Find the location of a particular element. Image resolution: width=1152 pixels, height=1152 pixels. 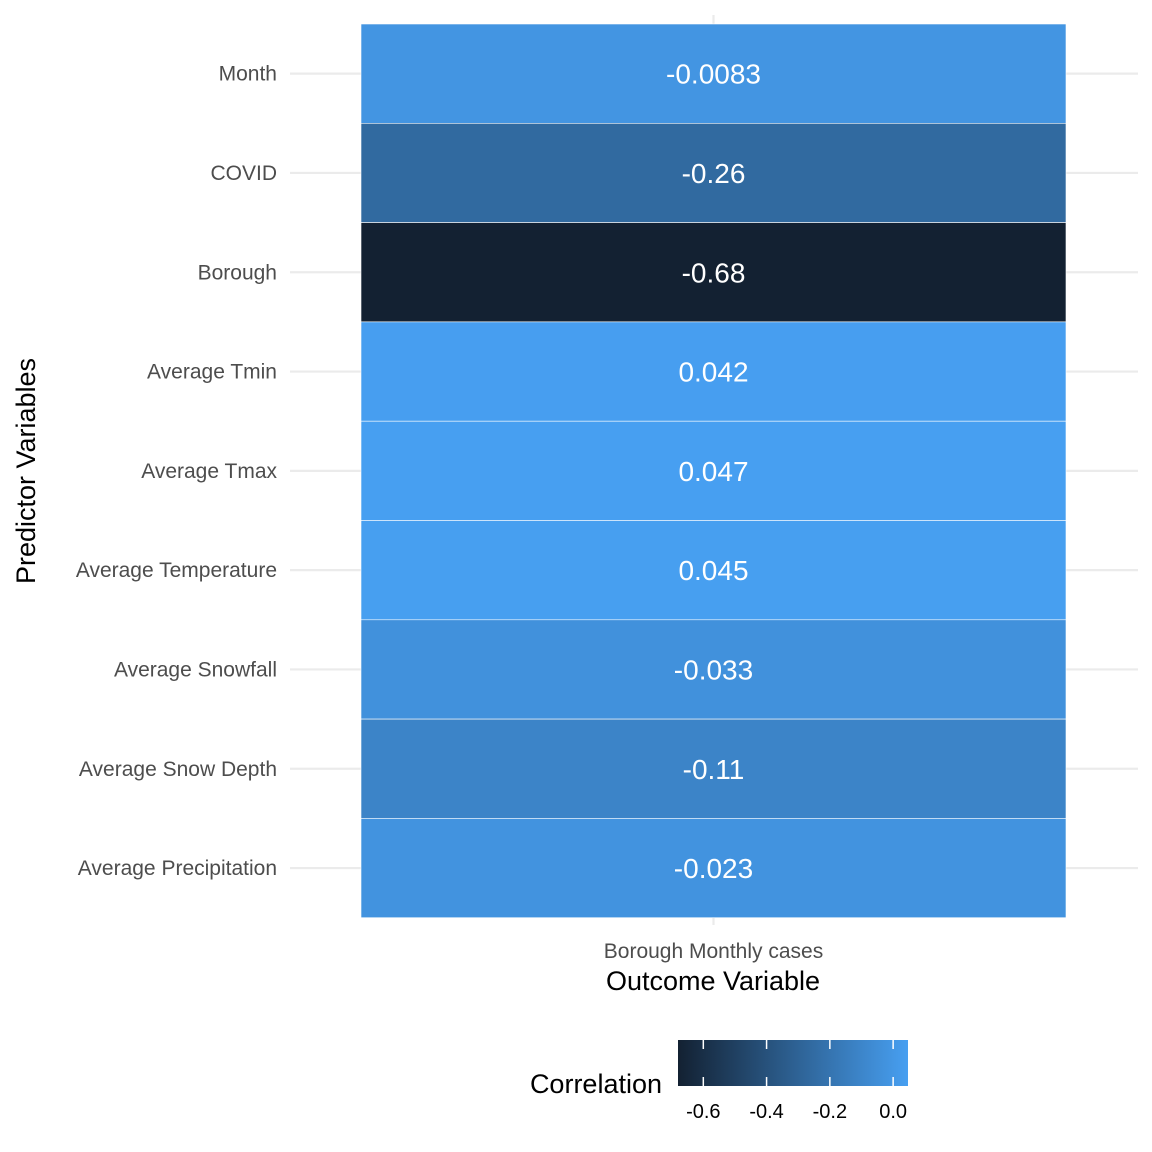

cell-label-month: -0.0083 is located at coordinates (713, 74).